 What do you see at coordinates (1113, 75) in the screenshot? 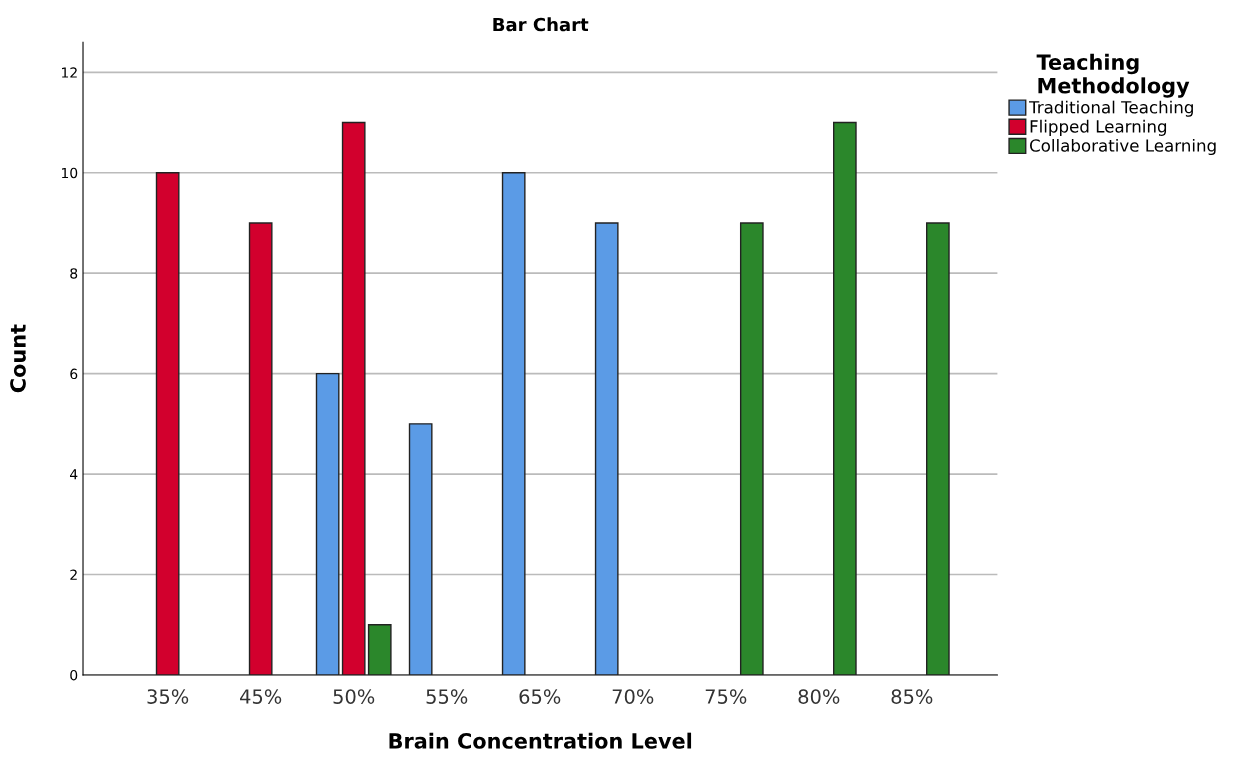
I see `legend-title: Teaching Methodology` at bounding box center [1113, 75].